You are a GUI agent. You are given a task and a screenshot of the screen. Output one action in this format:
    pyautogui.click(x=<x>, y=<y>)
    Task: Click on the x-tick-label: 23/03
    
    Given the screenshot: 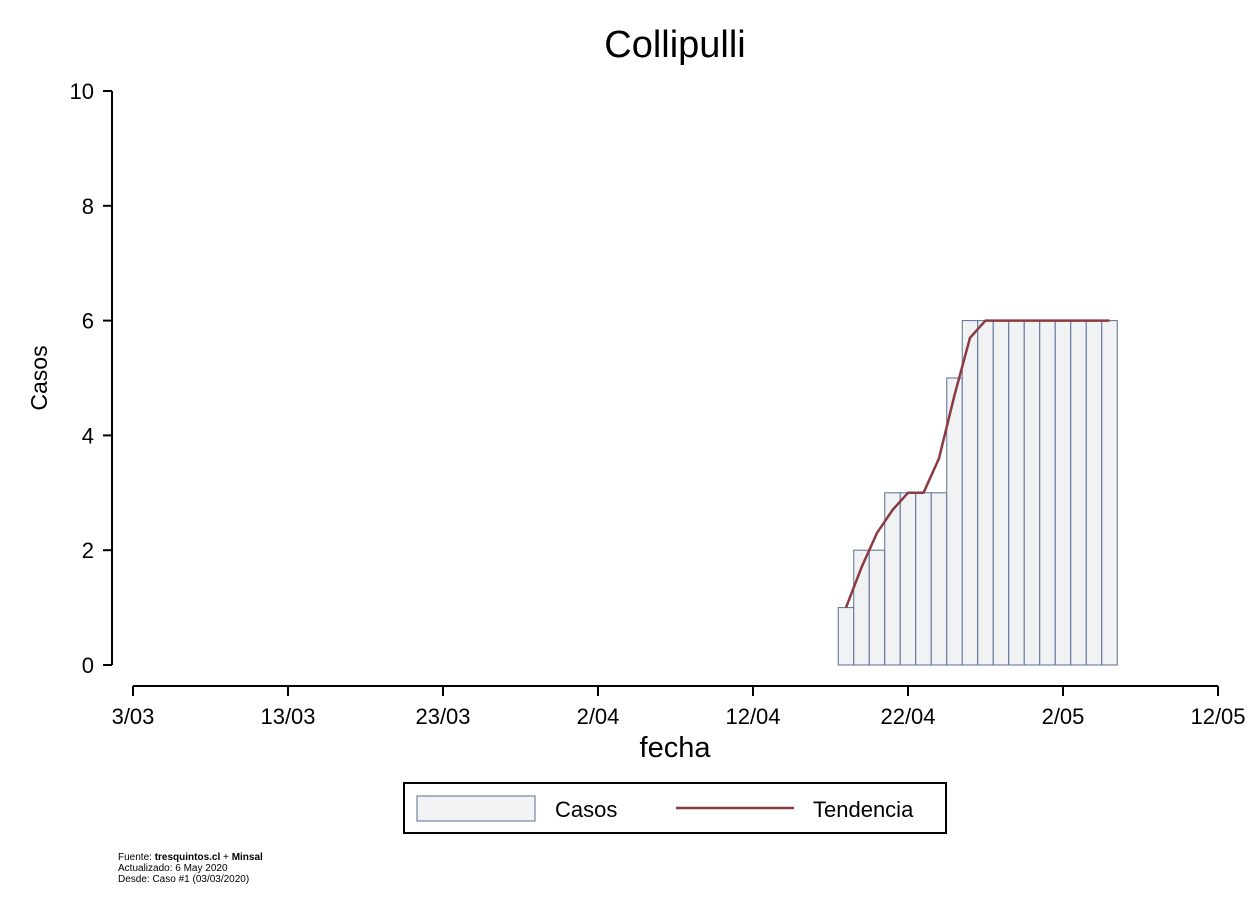 What is the action you would take?
    pyautogui.click(x=442, y=716)
    